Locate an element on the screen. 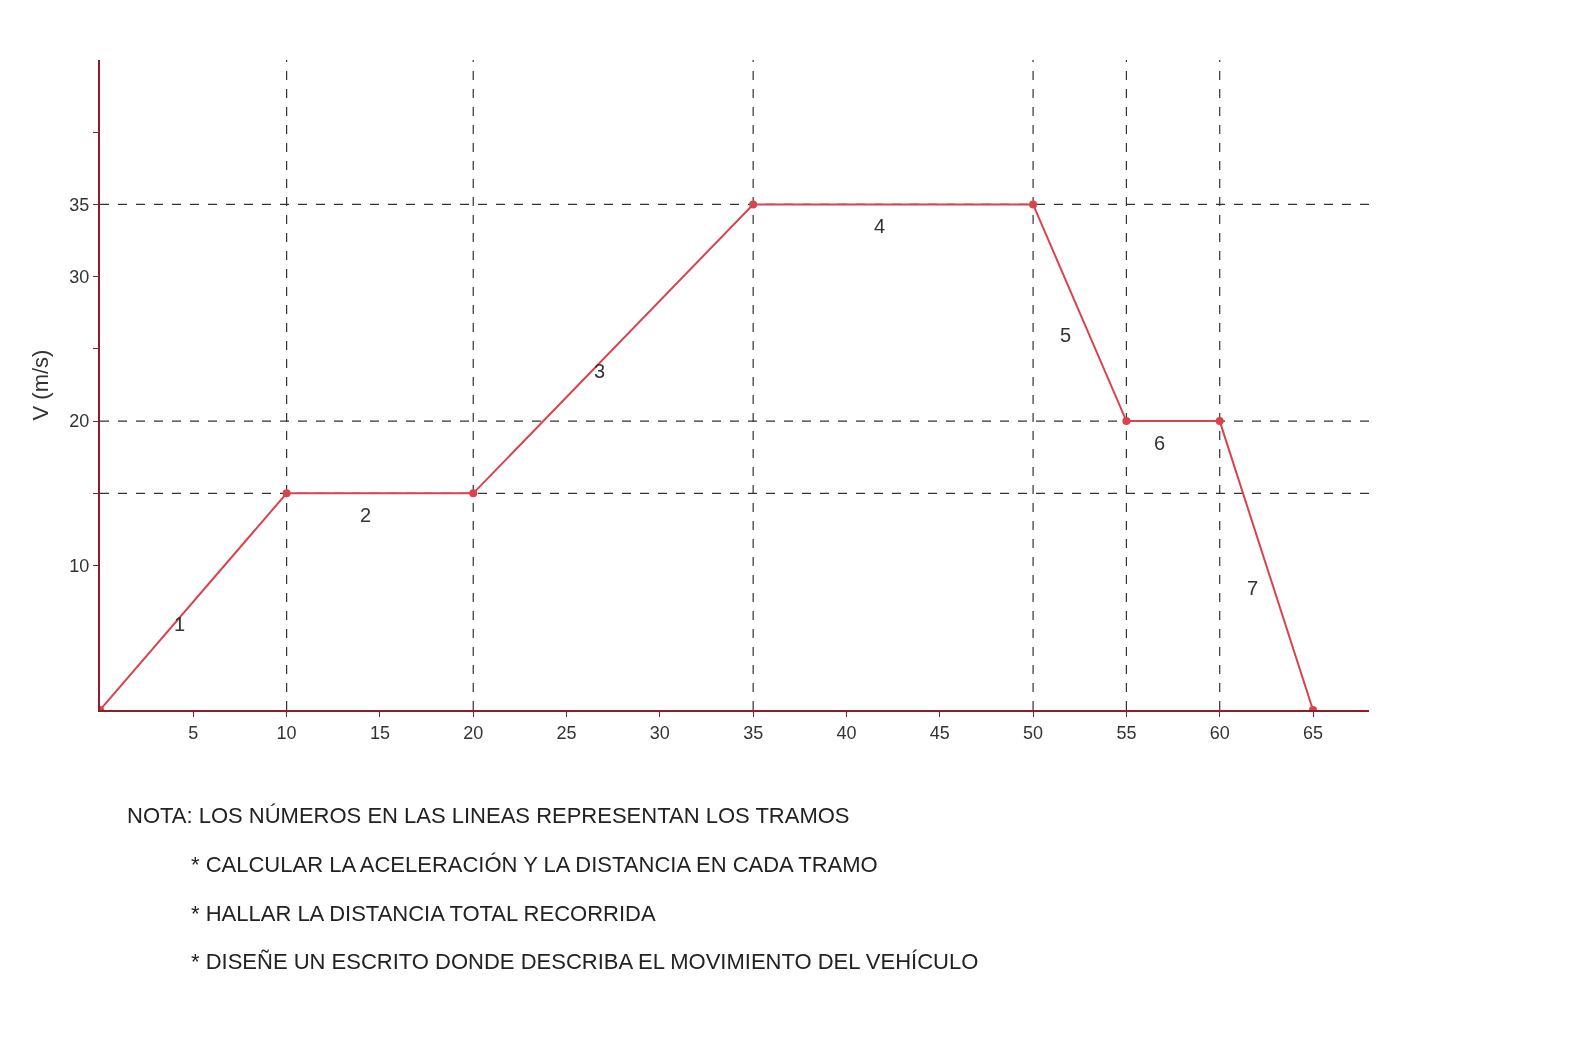 The height and width of the screenshot is (1040, 1569). y-axis-title: V (m/s) is located at coordinates (40, 385).